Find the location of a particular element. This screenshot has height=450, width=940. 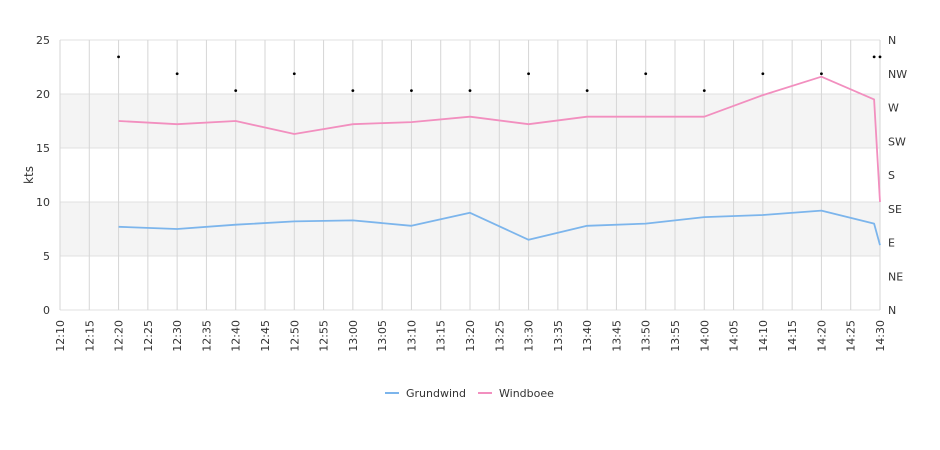

legend-label: Grundwind is located at coordinates (436, 393).